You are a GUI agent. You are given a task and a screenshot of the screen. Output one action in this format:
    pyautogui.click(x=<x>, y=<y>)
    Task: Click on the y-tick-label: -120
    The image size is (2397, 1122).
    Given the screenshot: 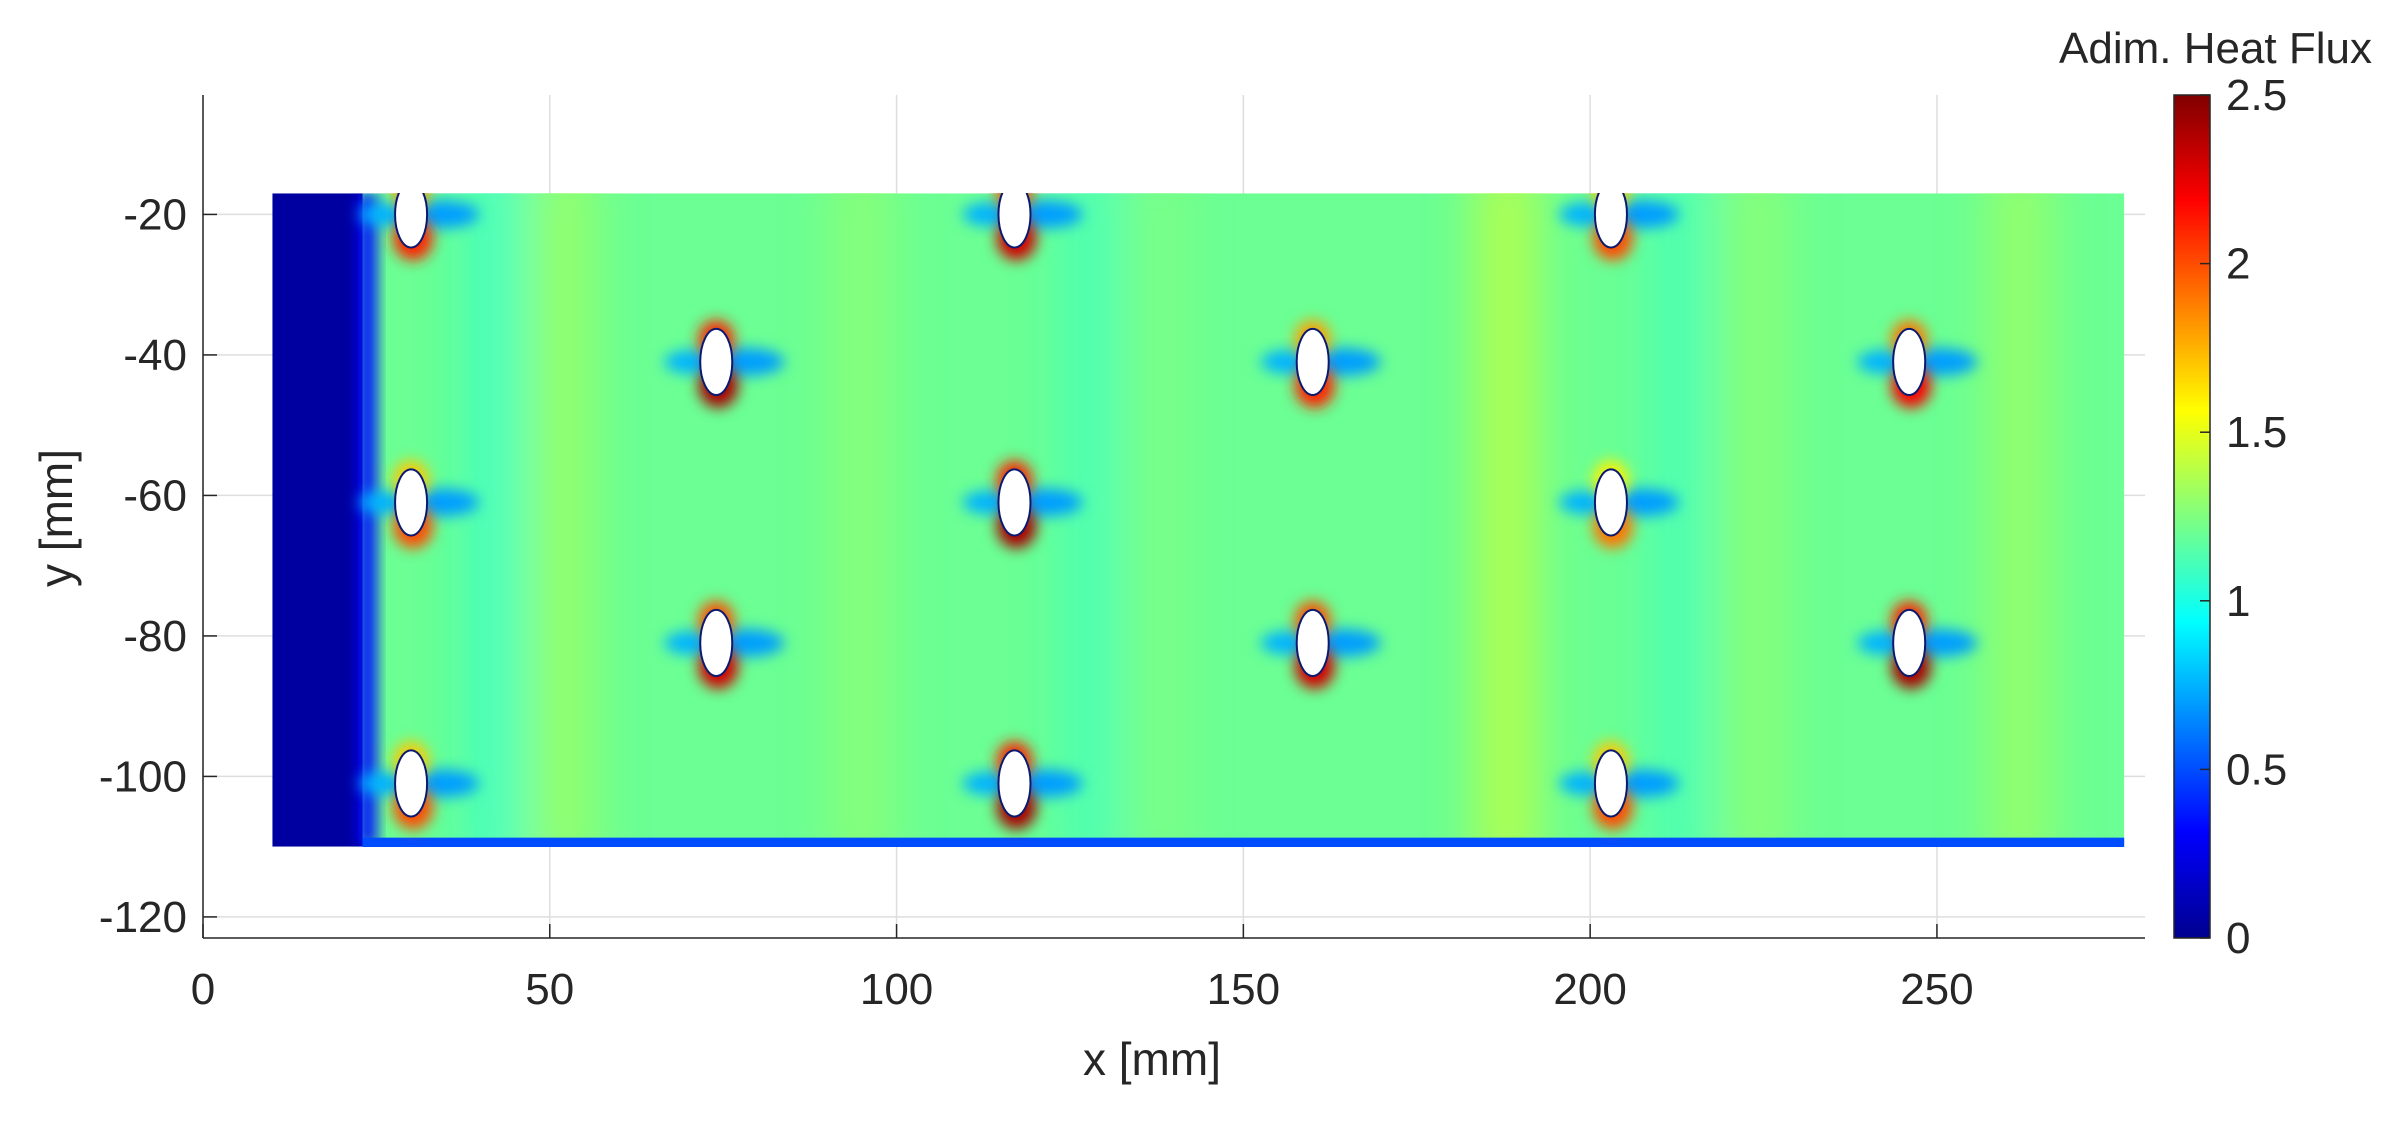 What is the action you would take?
    pyautogui.click(x=143, y=917)
    